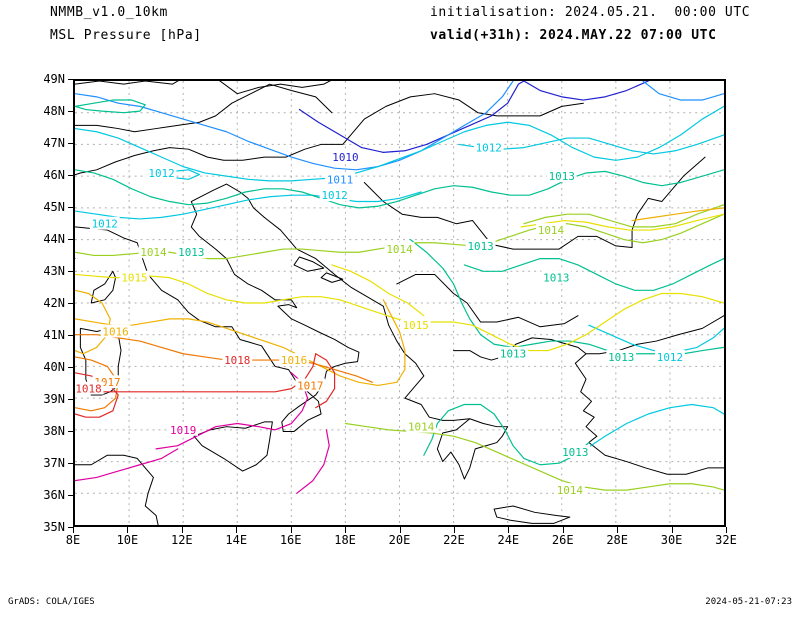  What do you see at coordinates (73, 540) in the screenshot?
I see `longitude-tick-label: 8E` at bounding box center [73, 540].